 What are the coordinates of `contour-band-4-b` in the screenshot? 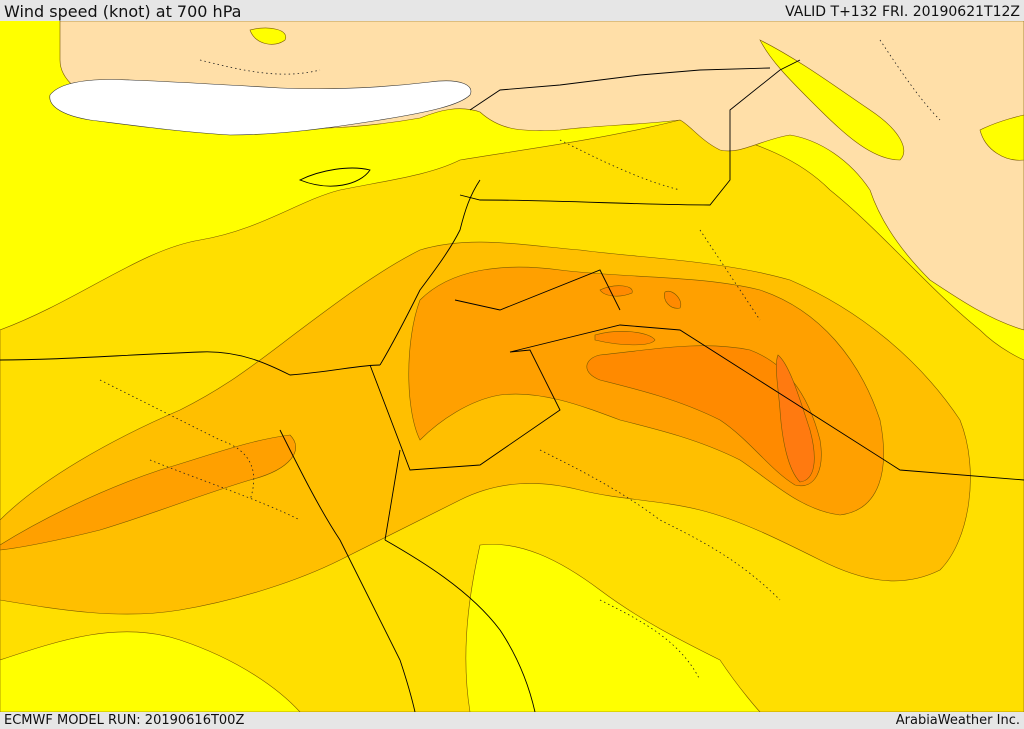 It's located at (625, 338).